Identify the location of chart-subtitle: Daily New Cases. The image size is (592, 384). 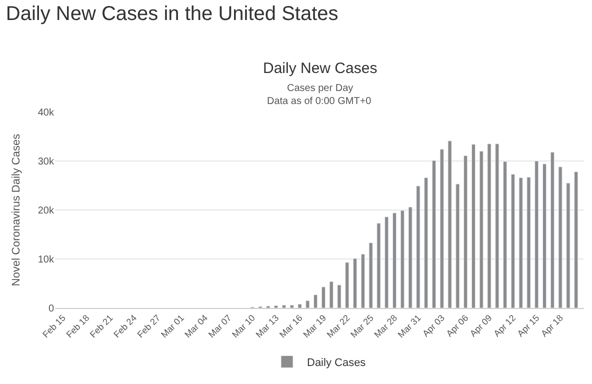
(320, 68).